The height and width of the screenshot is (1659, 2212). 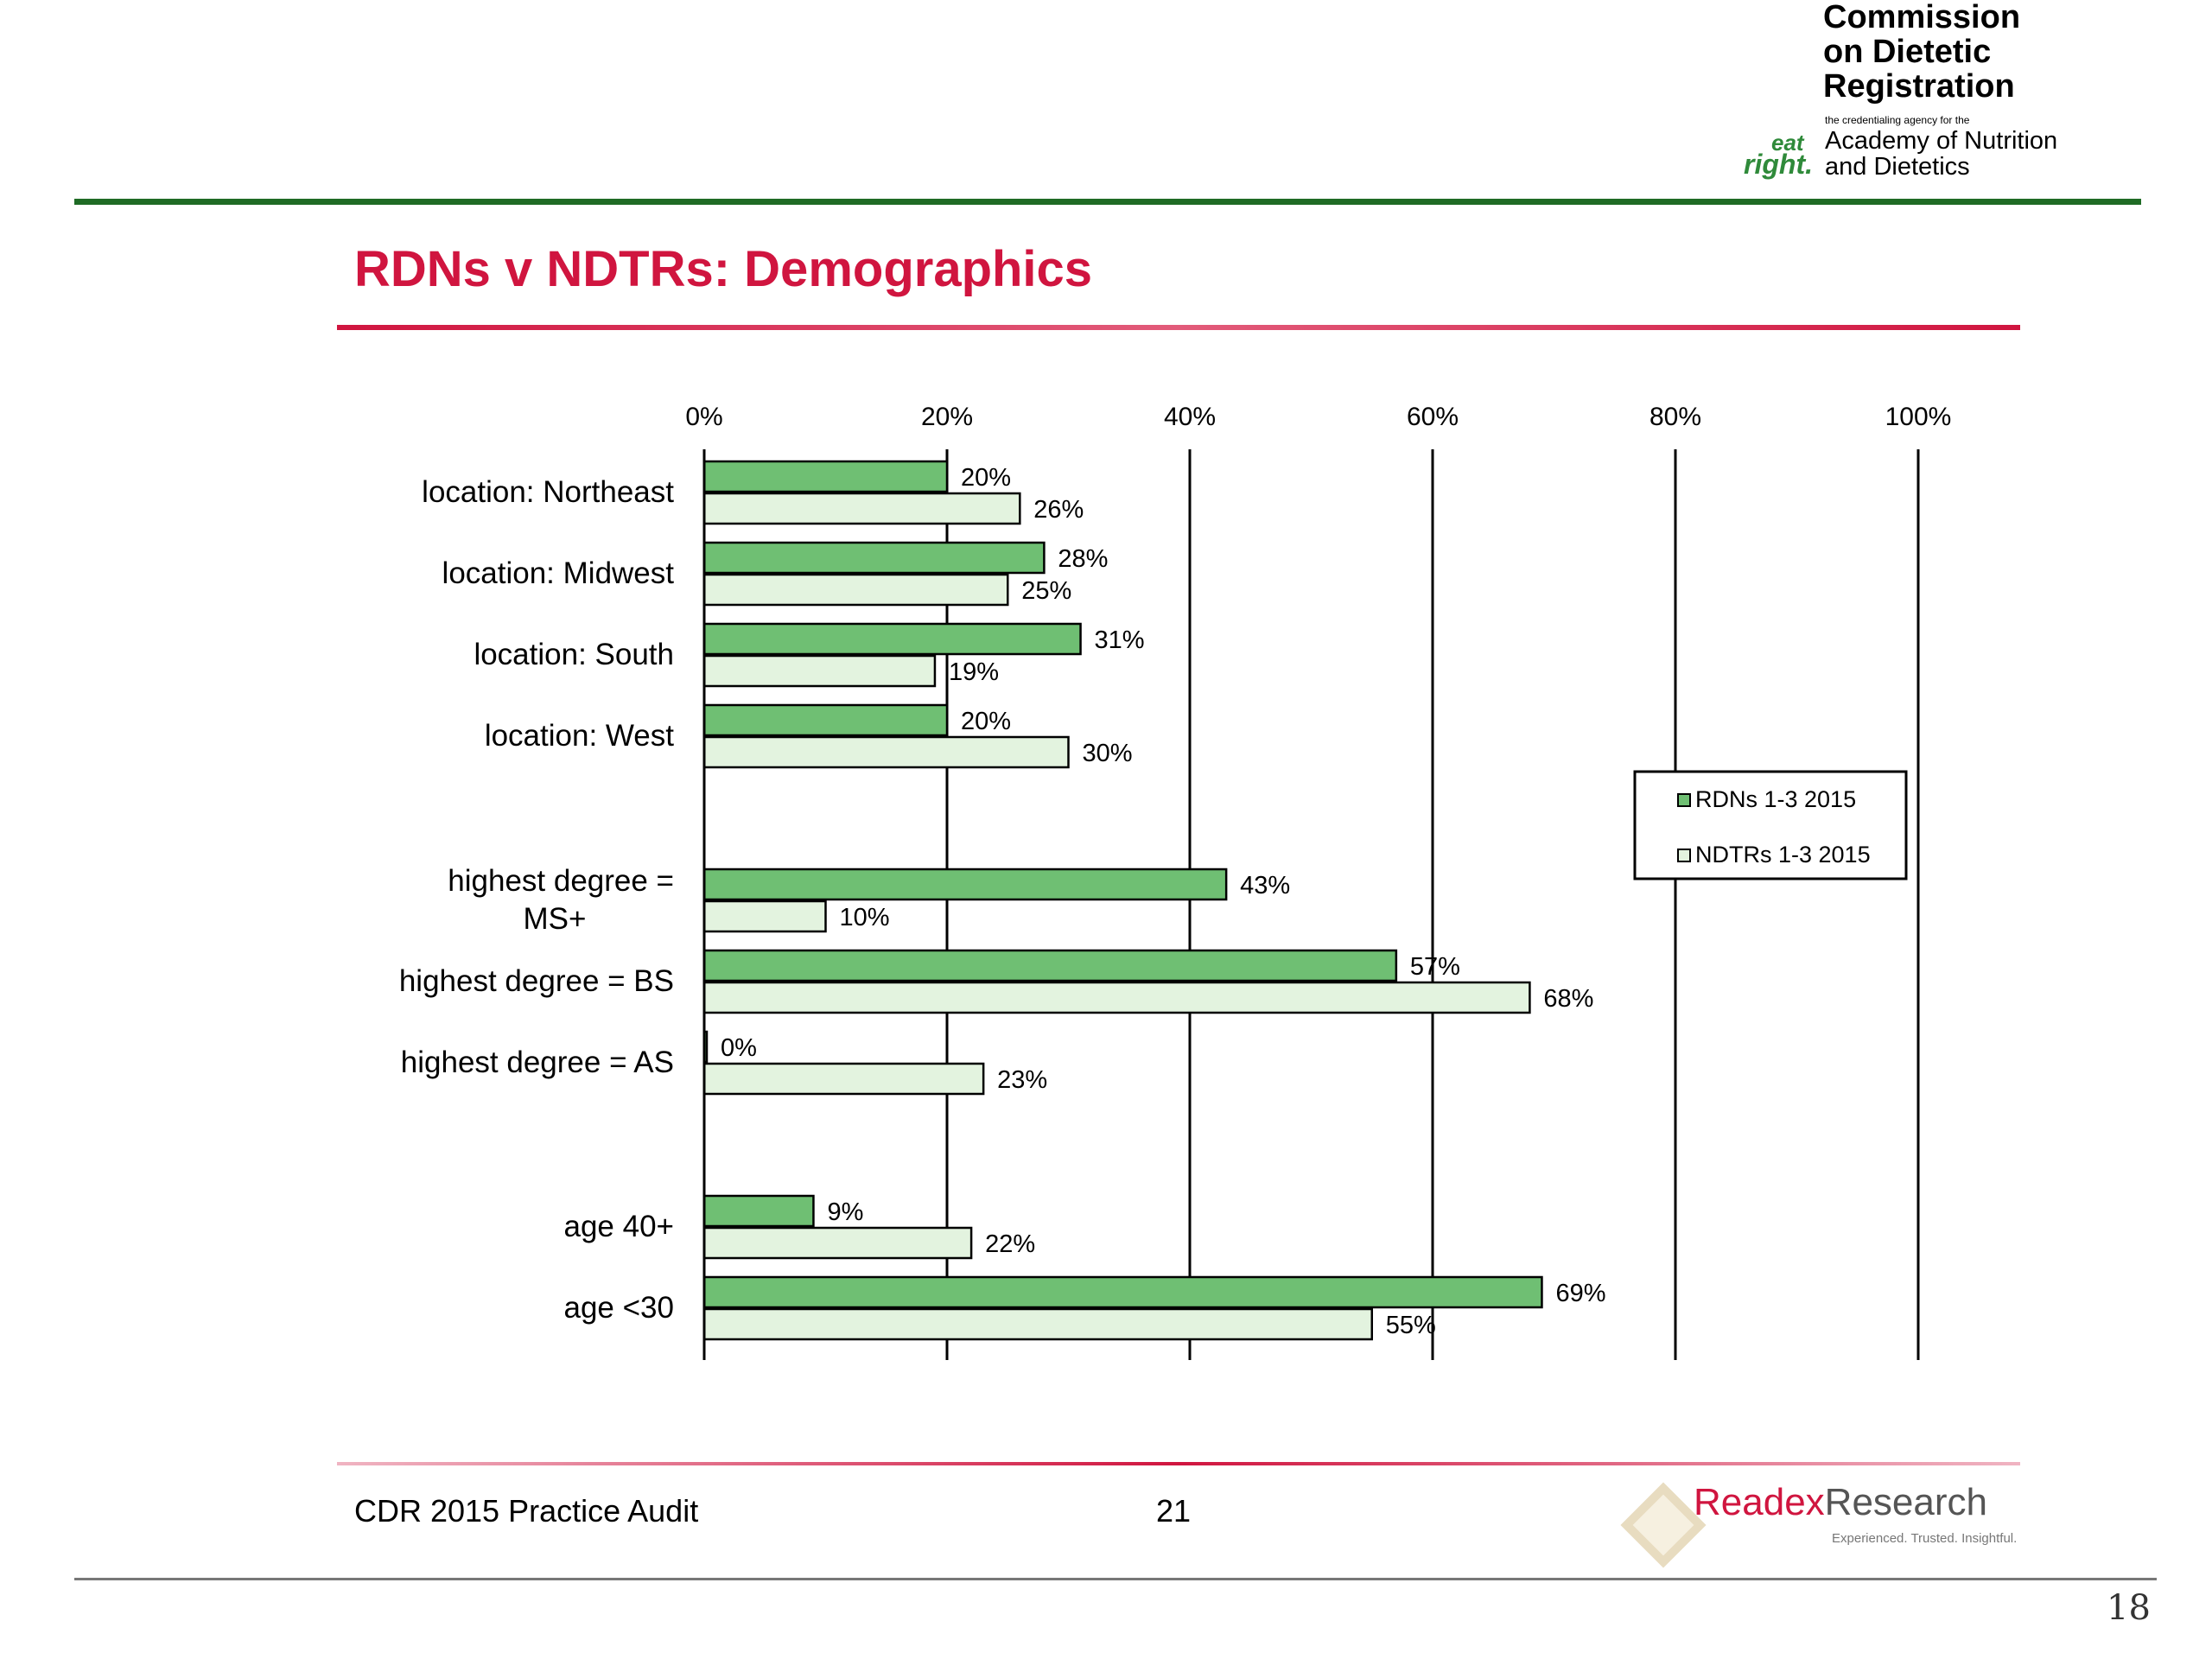 What do you see at coordinates (1905, 1502) in the screenshot?
I see `readex-word-2: Research` at bounding box center [1905, 1502].